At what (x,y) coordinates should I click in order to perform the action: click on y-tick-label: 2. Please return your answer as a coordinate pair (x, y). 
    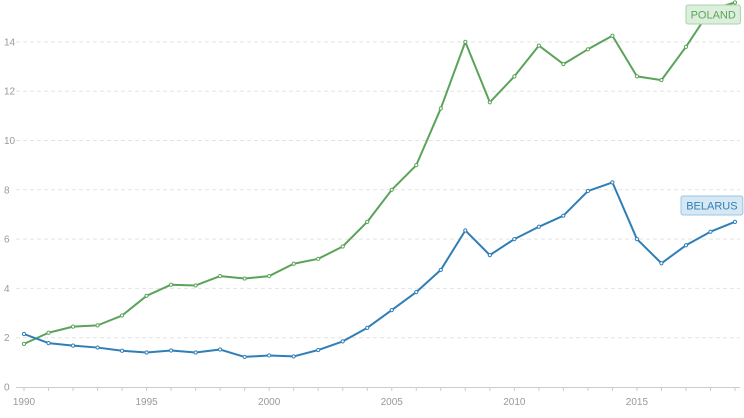
    Looking at the image, I should click on (7, 338).